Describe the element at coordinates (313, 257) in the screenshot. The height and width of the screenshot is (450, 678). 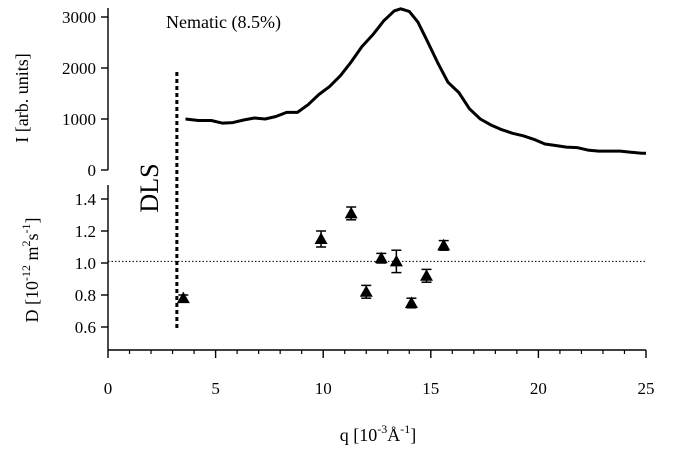
I see `diffusion-points` at that location.